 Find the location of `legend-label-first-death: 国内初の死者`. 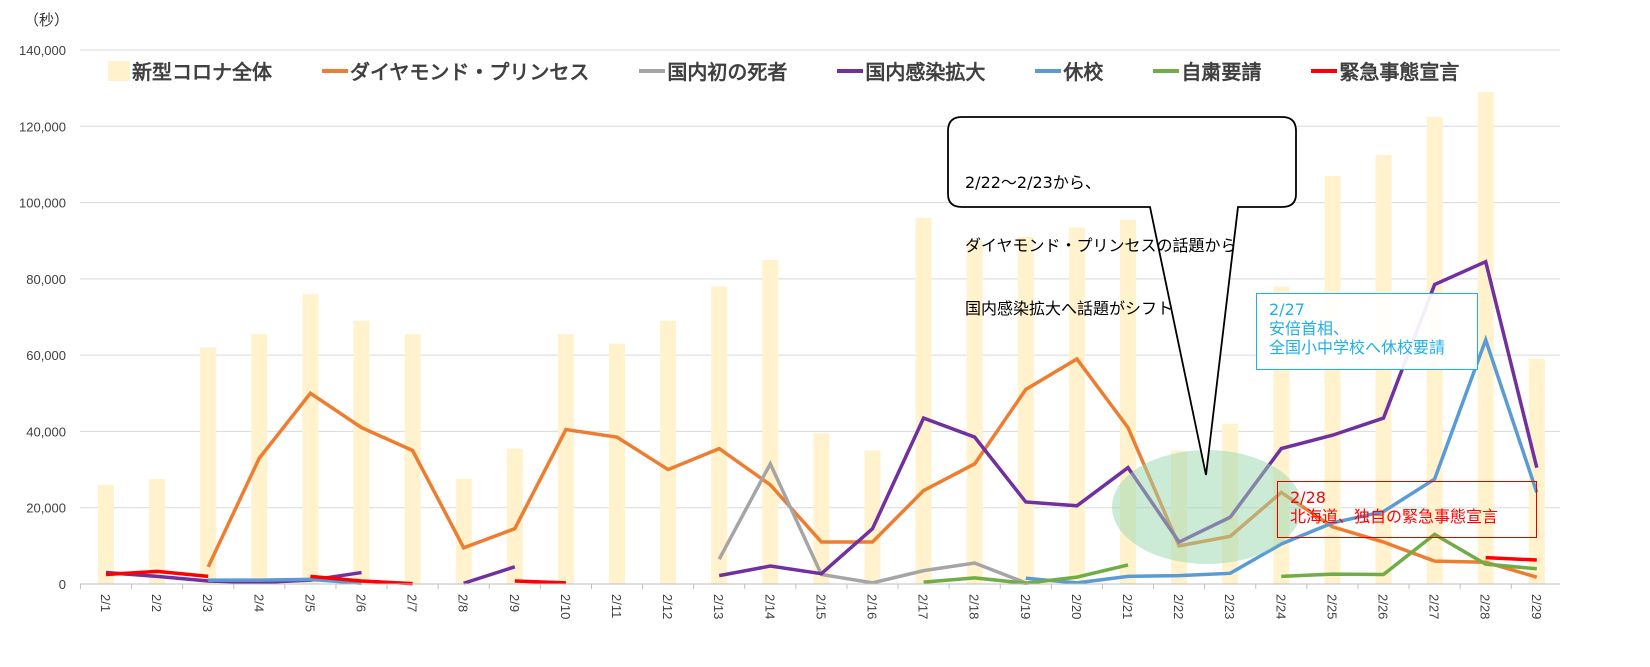

legend-label-first-death: 国内初の死者 is located at coordinates (727, 72).